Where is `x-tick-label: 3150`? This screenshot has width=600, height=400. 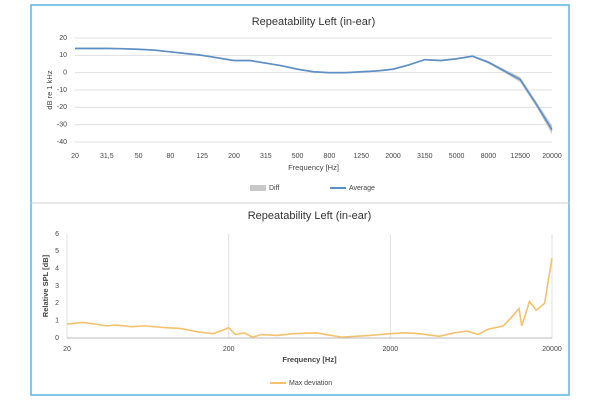 x-tick-label: 3150 is located at coordinates (425, 156).